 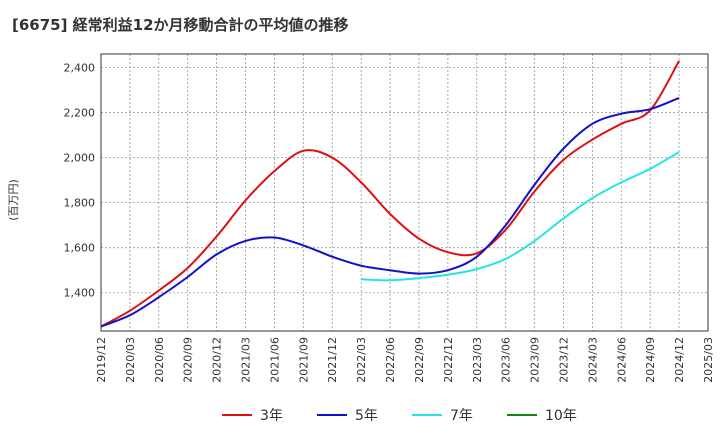 What do you see at coordinates (80, 68) in the screenshot?
I see `y-tick-label: 2,400` at bounding box center [80, 68].